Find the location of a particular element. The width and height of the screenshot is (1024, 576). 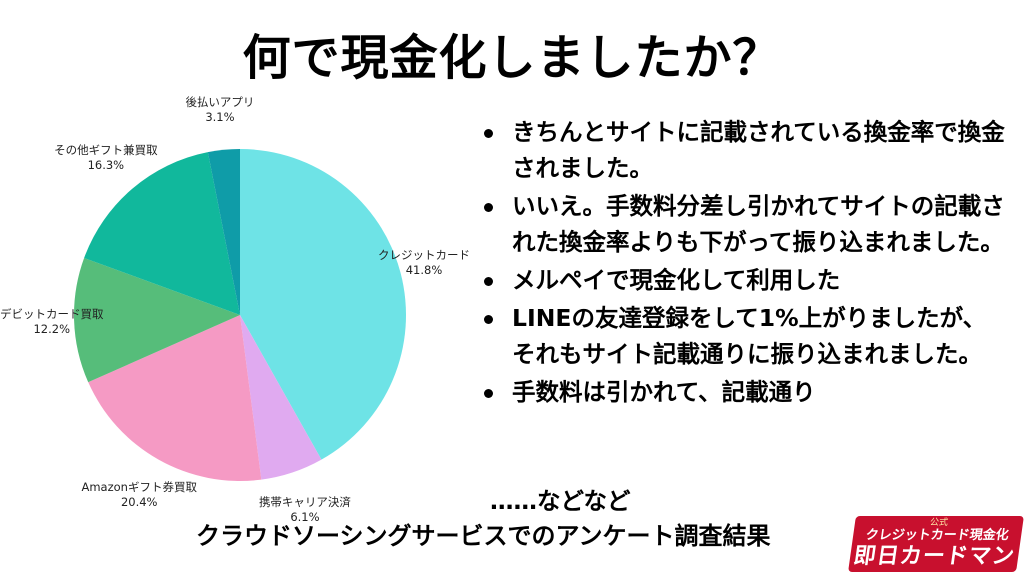

pie-label-5: 後払いアプリ 3.1% is located at coordinates (219, 110).